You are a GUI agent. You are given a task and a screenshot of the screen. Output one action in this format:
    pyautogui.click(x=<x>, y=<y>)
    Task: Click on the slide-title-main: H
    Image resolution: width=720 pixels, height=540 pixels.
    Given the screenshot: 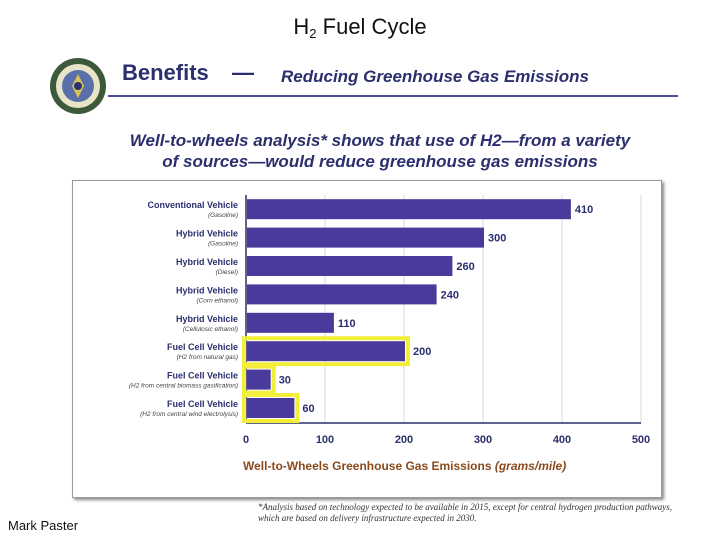 What is the action you would take?
    pyautogui.click(x=301, y=26)
    